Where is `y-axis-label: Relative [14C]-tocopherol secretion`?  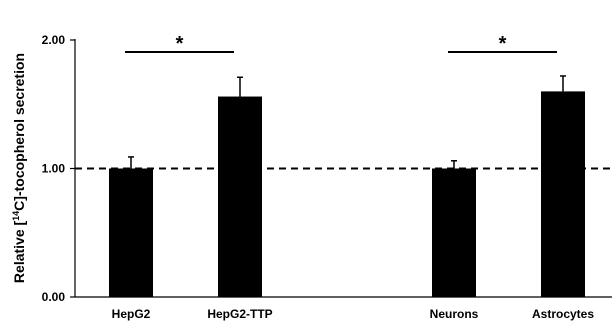 y-axis-label: Relative [14C]-tocopherol secretion is located at coordinates (19, 168).